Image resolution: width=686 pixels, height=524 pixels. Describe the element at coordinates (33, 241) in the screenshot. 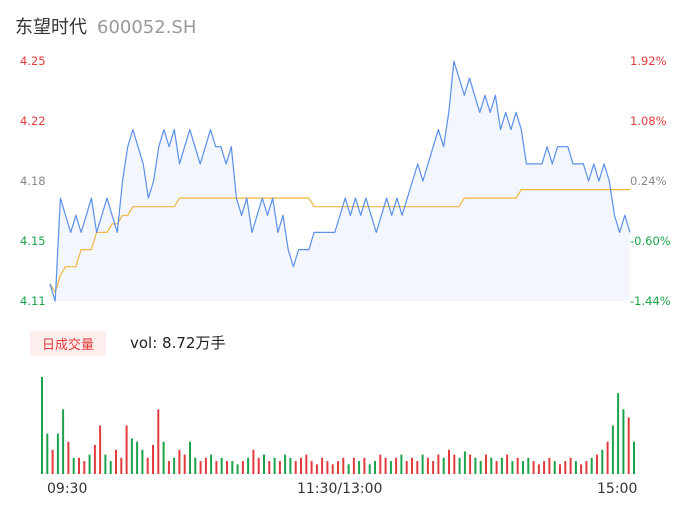

I see `price-tick-3: 4.15` at that location.